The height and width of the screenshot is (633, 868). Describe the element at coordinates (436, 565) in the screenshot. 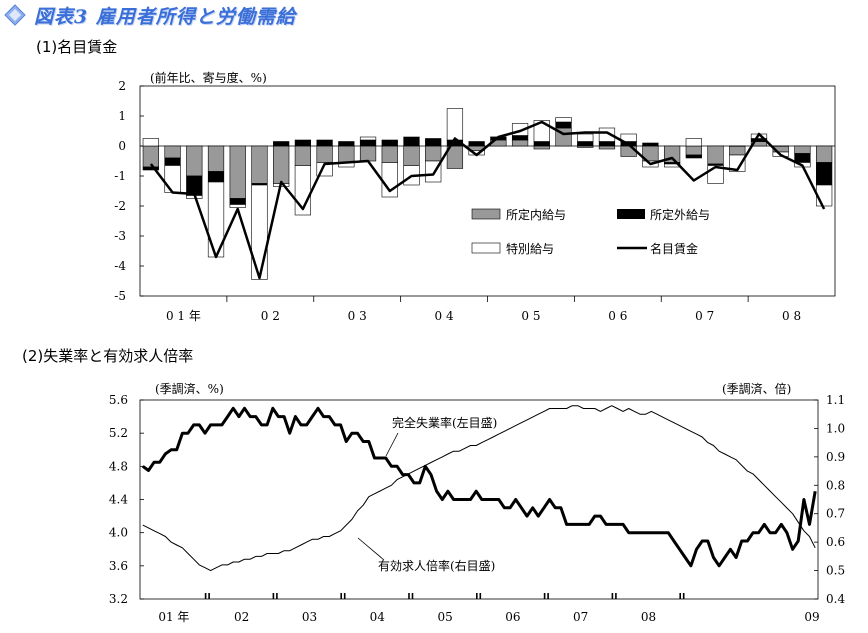

I see `annotation-ratio: 有効求人倍率(右目盛)` at that location.